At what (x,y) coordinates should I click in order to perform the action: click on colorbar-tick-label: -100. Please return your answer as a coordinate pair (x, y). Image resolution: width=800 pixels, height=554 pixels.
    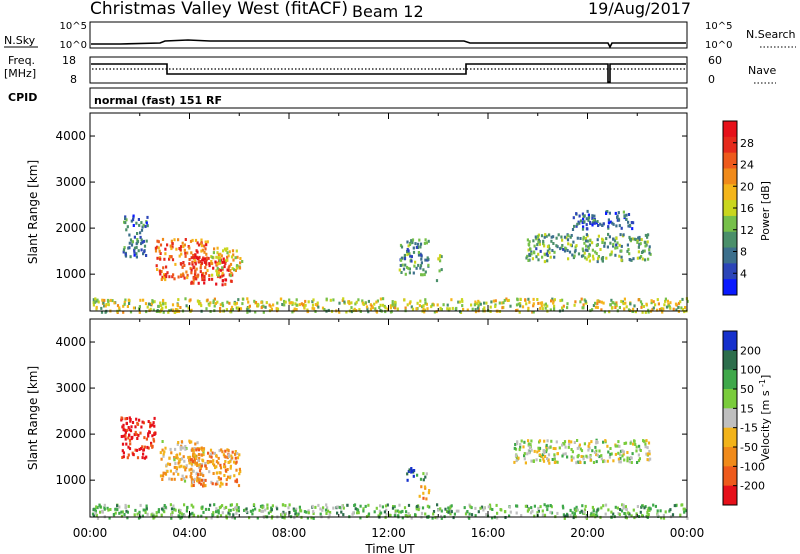
    Looking at the image, I should click on (752, 466).